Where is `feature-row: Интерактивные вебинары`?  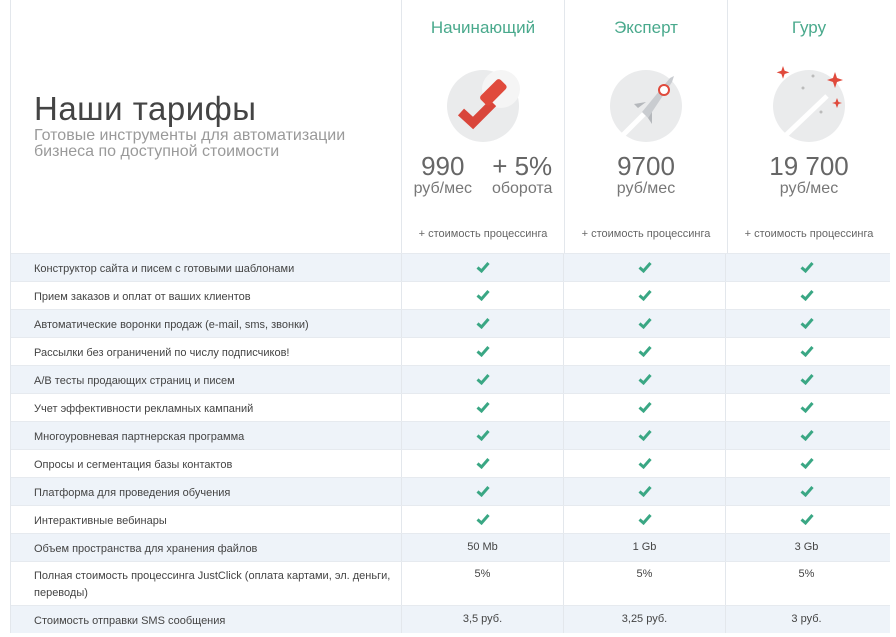
feature-row: Интерактивные вебинары is located at coordinates (450, 519).